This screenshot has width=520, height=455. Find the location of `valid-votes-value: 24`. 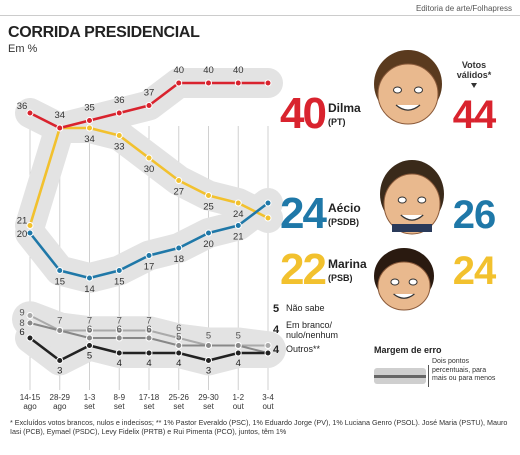

valid-votes-value: 24 is located at coordinates (475, 271).